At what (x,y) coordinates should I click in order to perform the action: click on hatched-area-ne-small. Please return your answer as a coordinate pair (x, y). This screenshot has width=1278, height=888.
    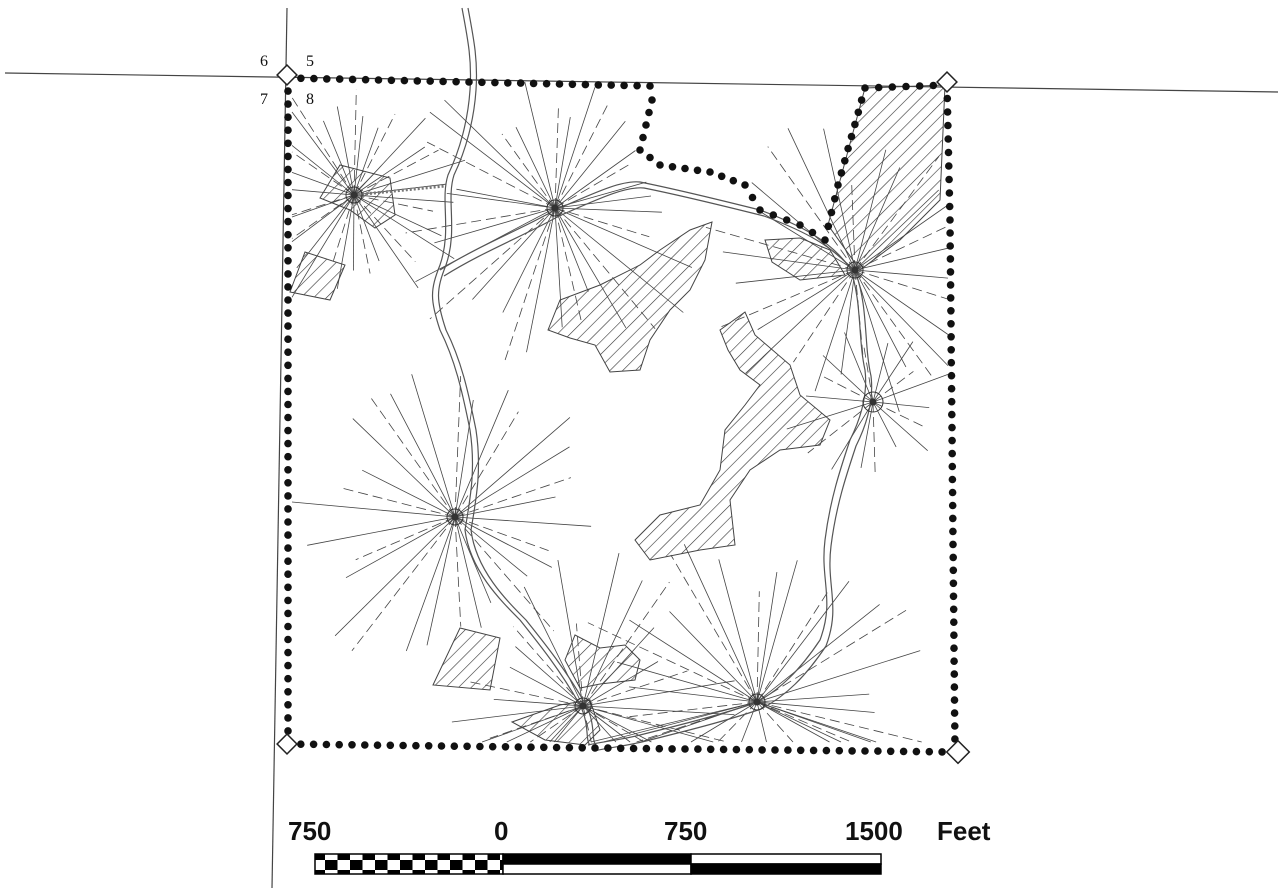
    Looking at the image, I should click on (805, 259).